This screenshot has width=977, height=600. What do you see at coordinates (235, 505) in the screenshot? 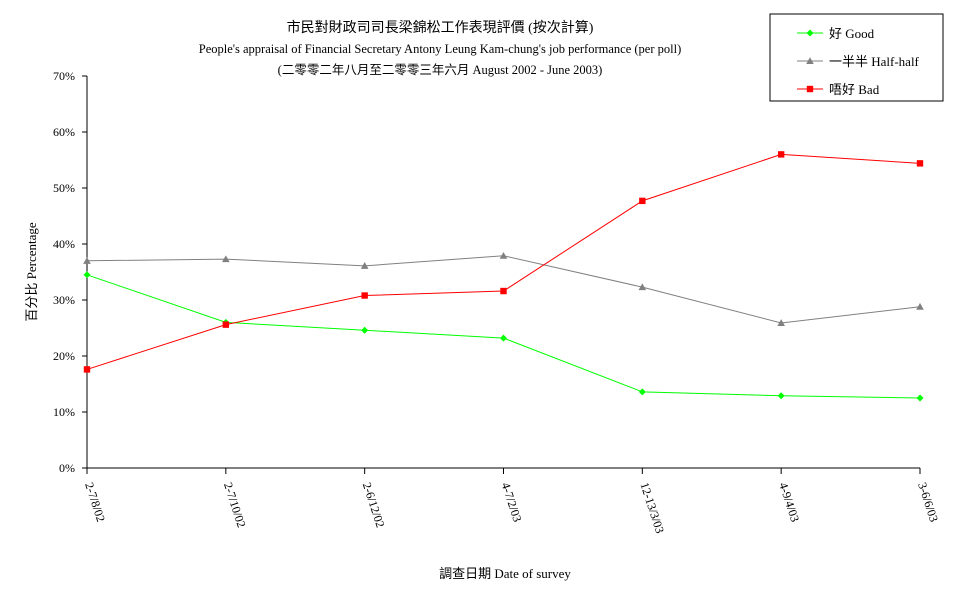
I see `x-tick-label: 2-7/10/02` at bounding box center [235, 505].